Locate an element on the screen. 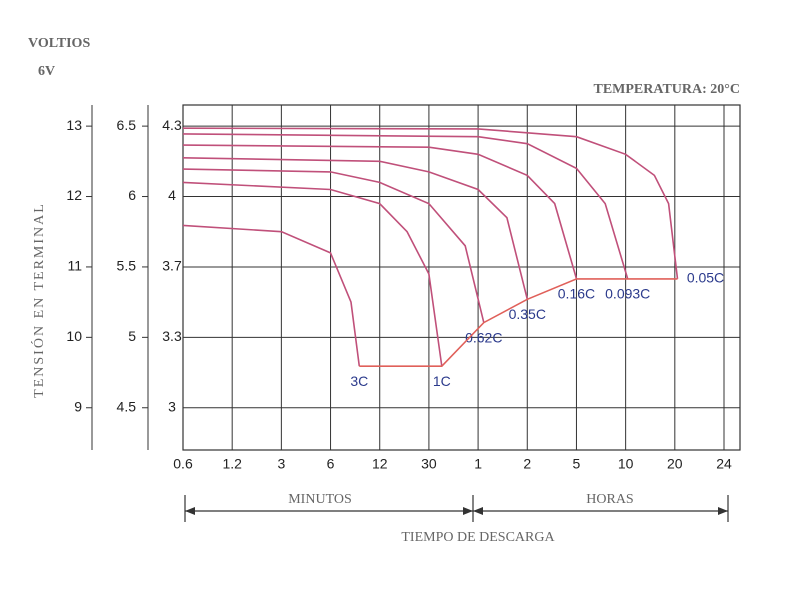 The width and height of the screenshot is (800, 600). curve-label: 3C is located at coordinates (359, 381).